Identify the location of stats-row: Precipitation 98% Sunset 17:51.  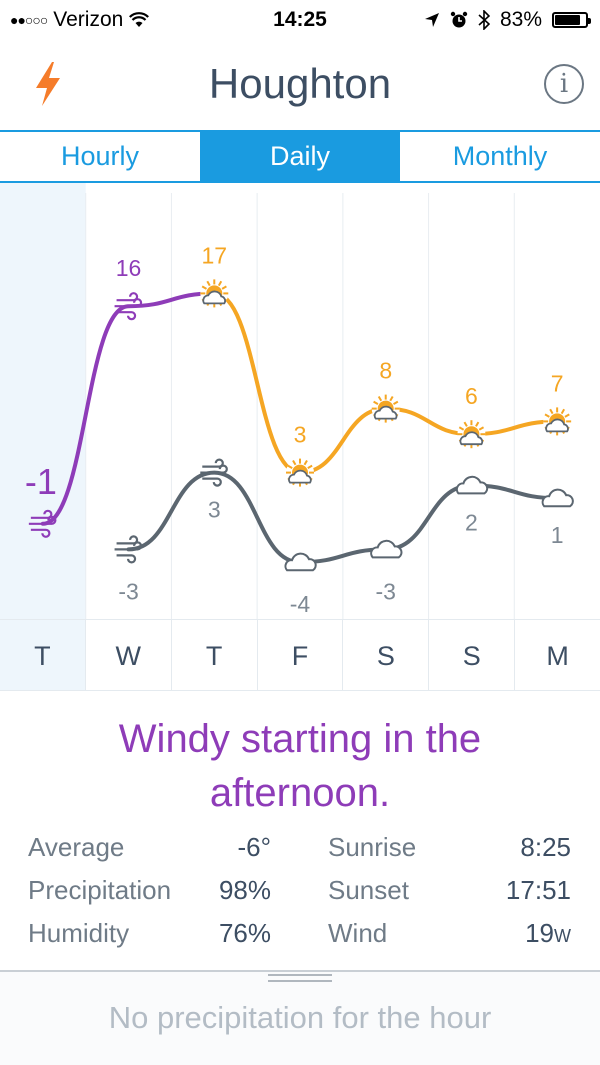
(300, 892).